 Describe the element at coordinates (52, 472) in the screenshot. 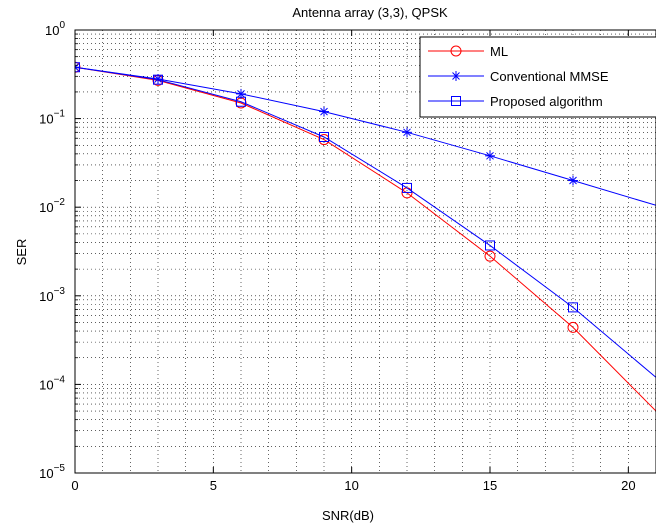

I see `y-tick-label: 10⁻⁵` at that location.